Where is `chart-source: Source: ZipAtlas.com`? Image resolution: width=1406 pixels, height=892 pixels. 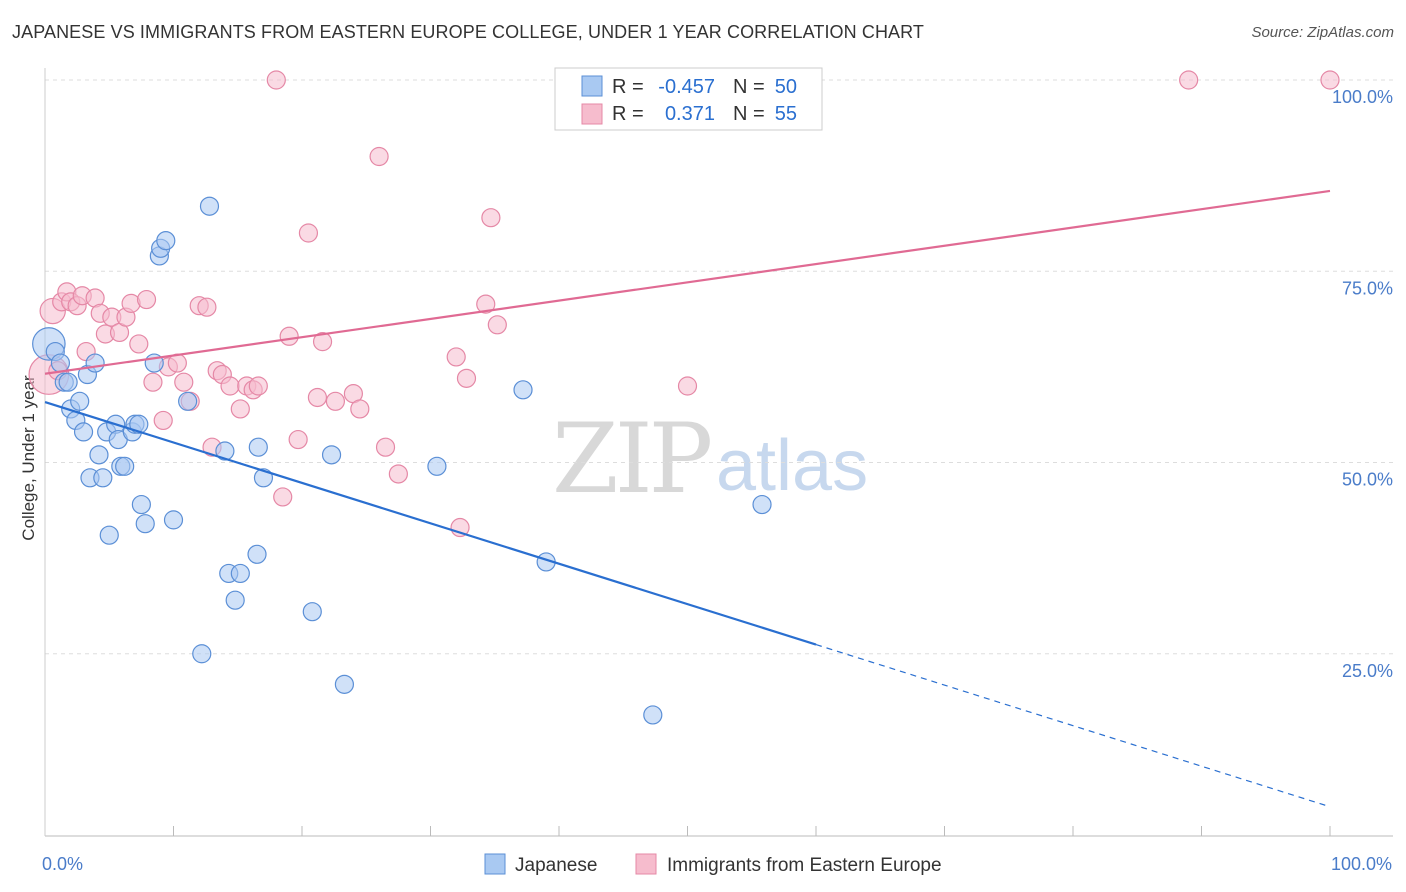 chart-source: Source: ZipAtlas.com is located at coordinates (1322, 32).